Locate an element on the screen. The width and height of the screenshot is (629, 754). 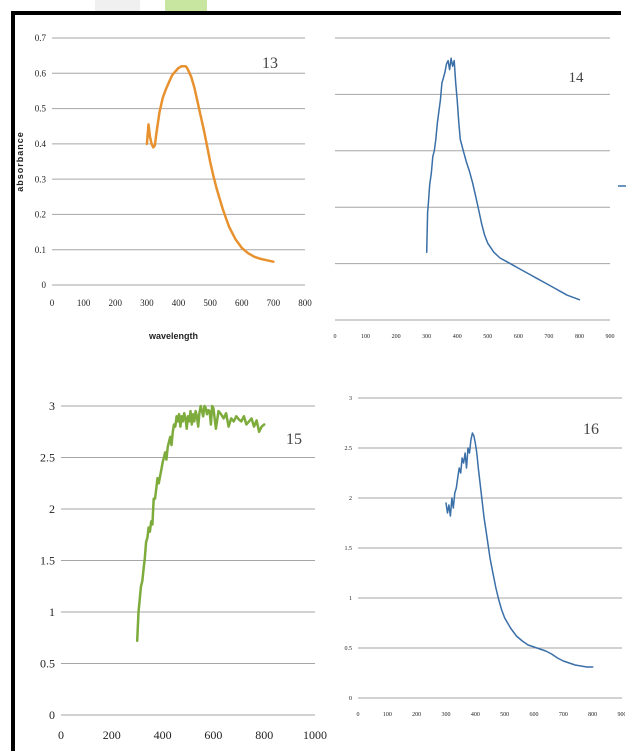
y-axis-label: absorbance is located at coordinates (20, 161).